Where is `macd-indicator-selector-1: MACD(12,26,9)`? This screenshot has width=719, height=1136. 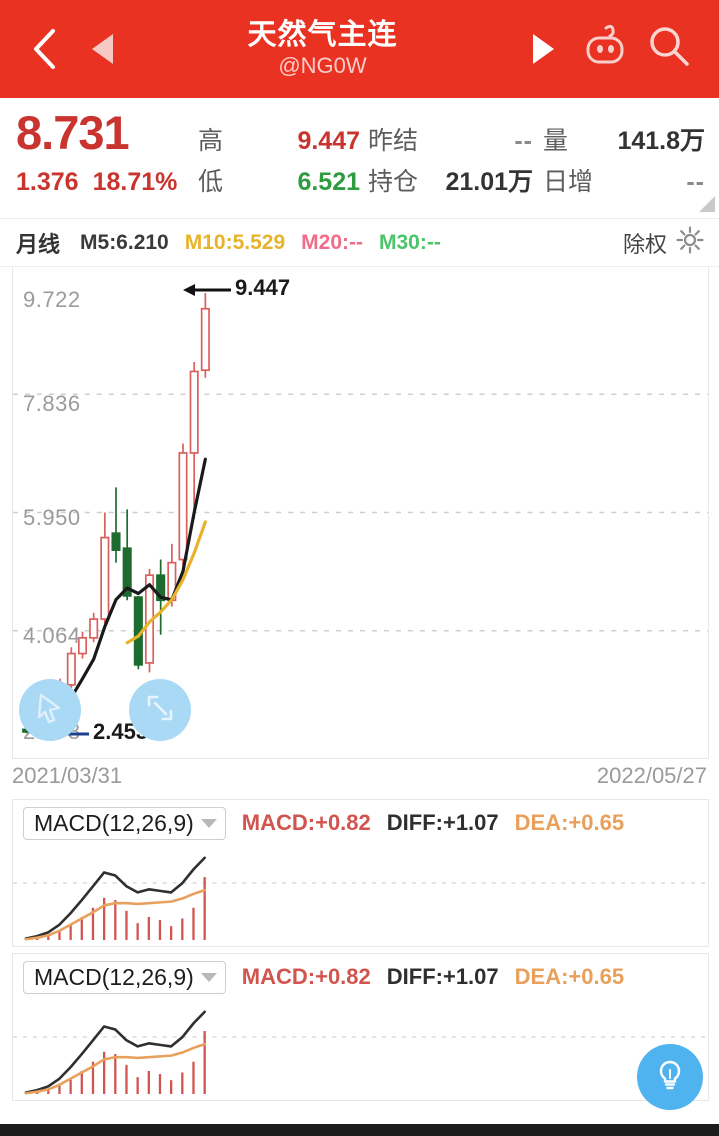
macd-indicator-selector-1: MACD(12,26,9) is located at coordinates (124, 823).